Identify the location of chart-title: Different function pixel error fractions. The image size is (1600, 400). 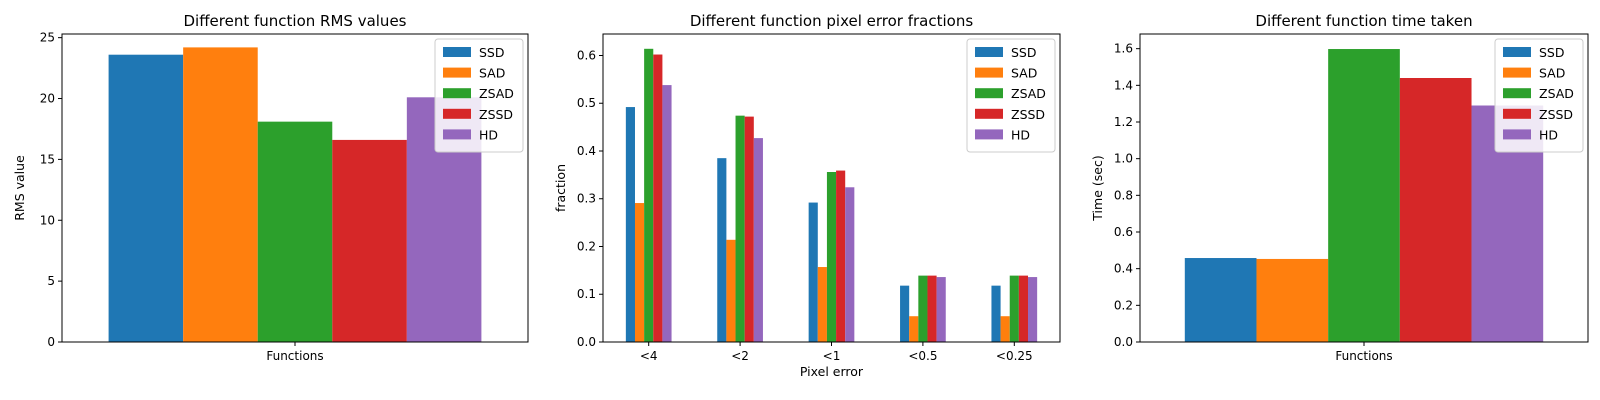
(832, 21).